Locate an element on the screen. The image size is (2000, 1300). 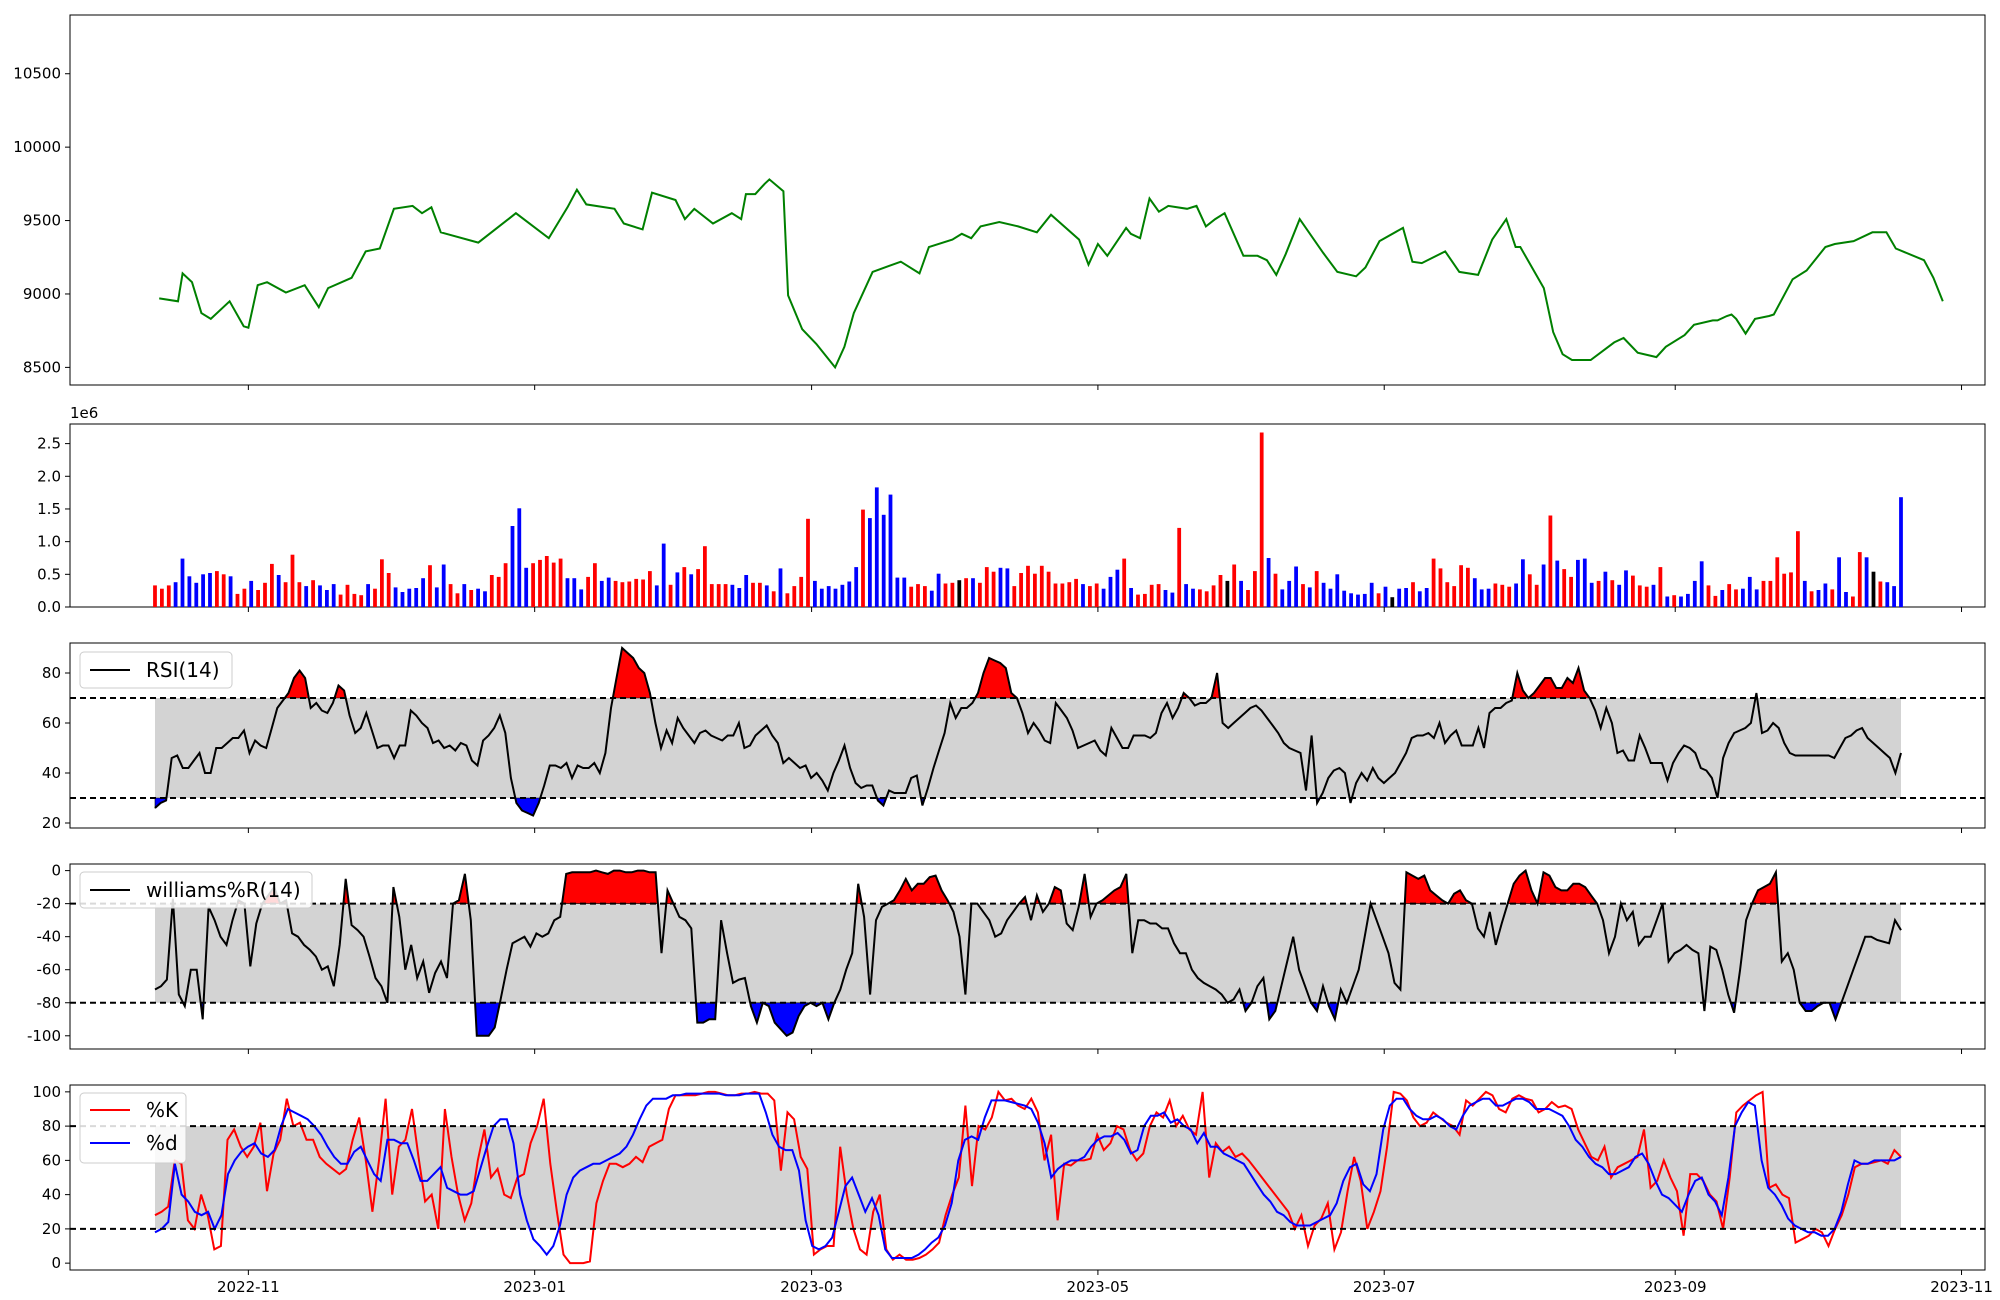
y-tick-label: -100 is located at coordinates (44, 1036).